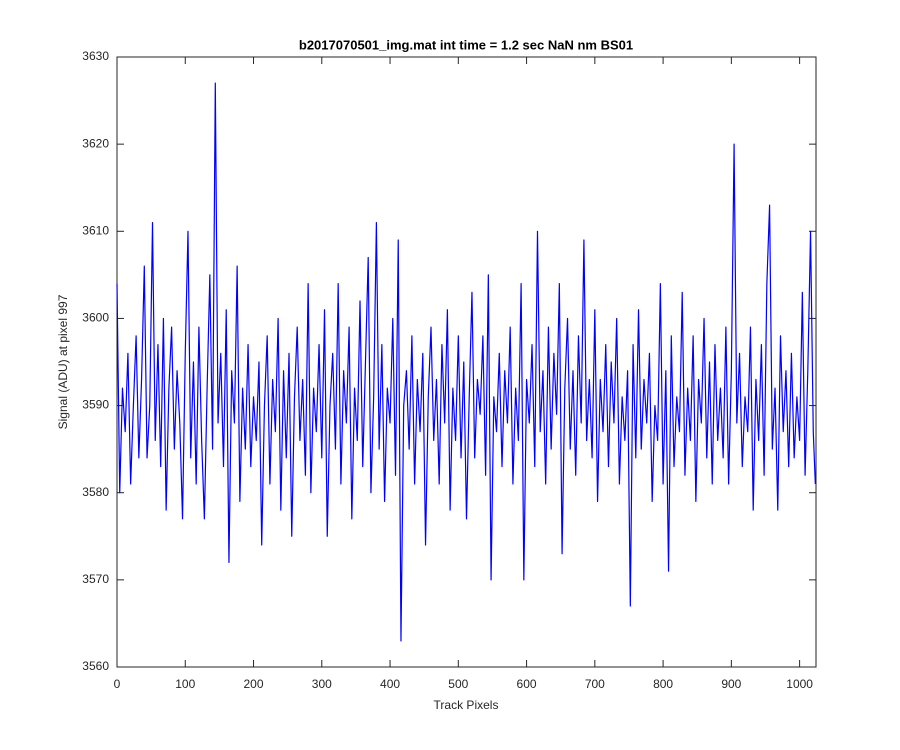  I want to click on x-tick-label: 800, so click(663, 684).